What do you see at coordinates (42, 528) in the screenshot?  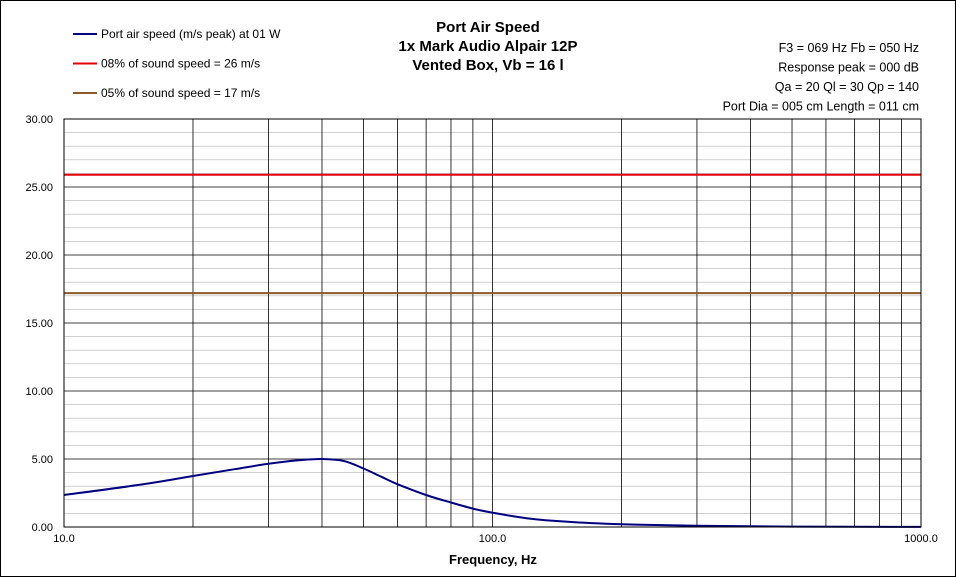 I see `y-tick-label: 0.00` at bounding box center [42, 528].